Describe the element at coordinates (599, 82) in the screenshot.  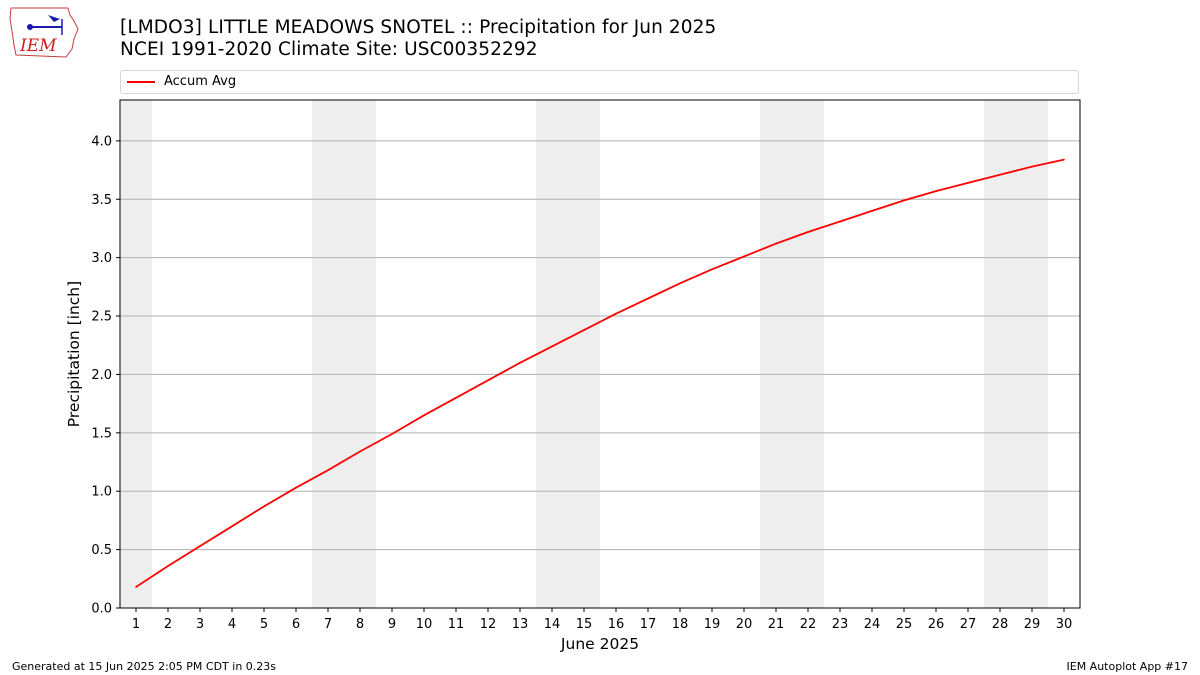
I see `chart-legend: Accum Avg` at that location.